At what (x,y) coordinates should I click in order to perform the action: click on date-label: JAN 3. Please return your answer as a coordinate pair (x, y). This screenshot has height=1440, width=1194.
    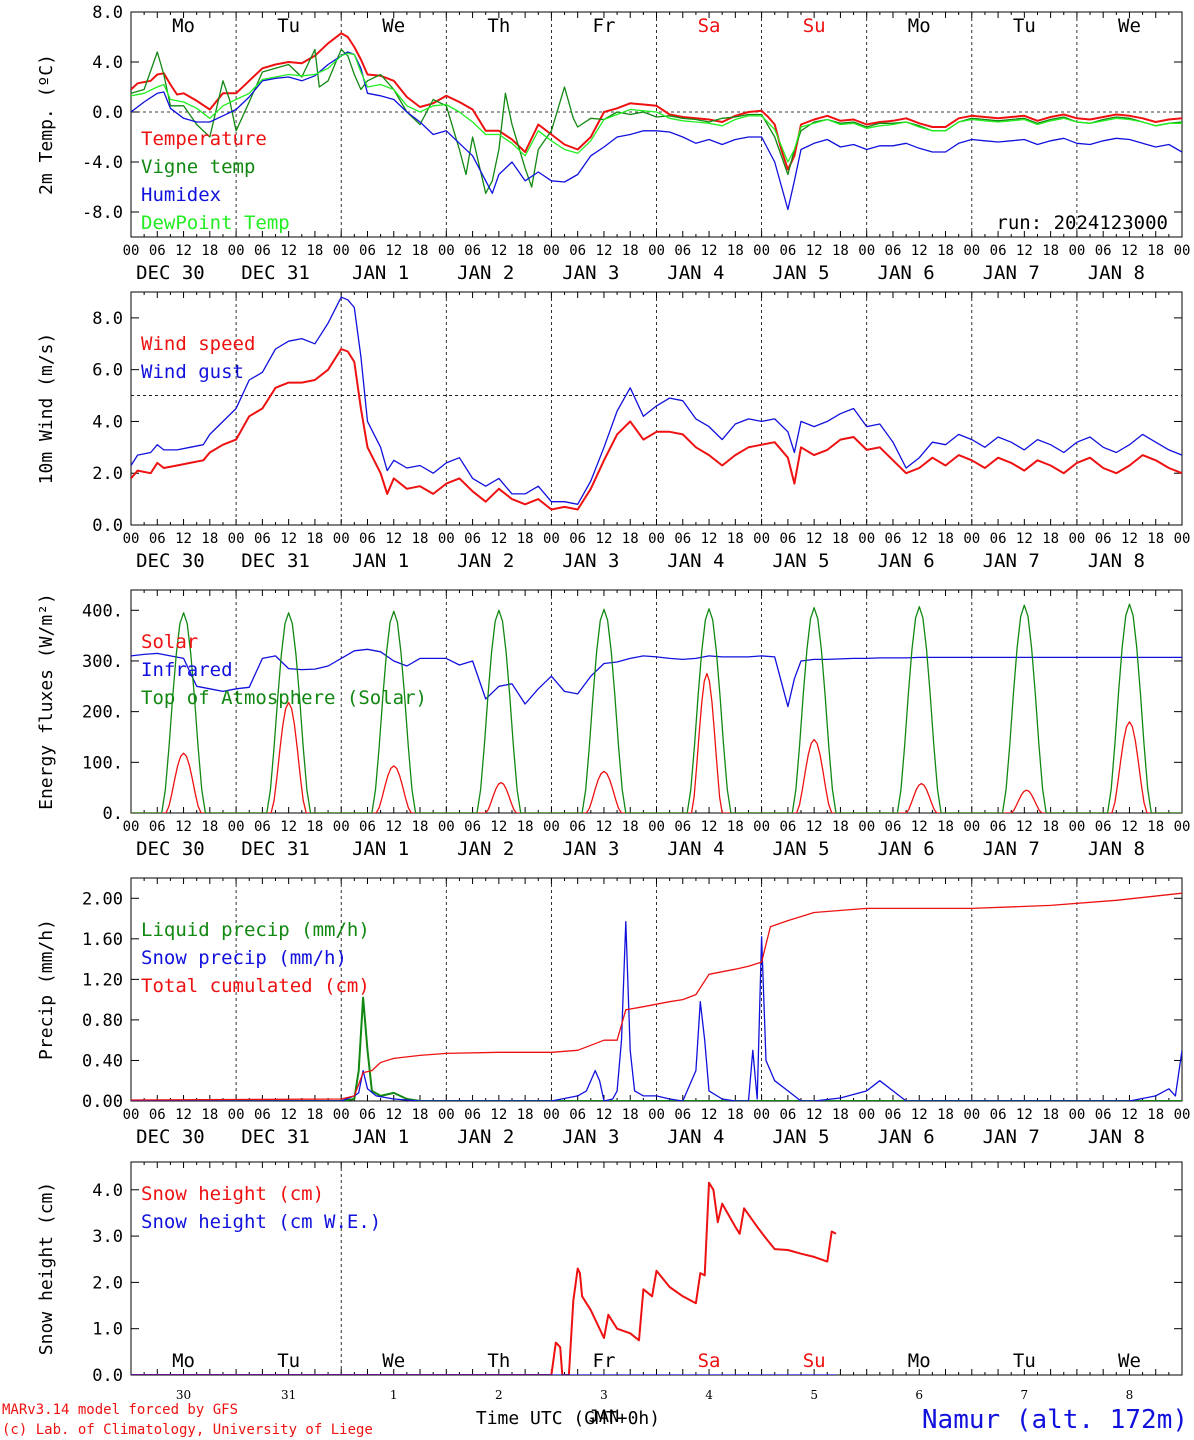
    Looking at the image, I should click on (590, 273).